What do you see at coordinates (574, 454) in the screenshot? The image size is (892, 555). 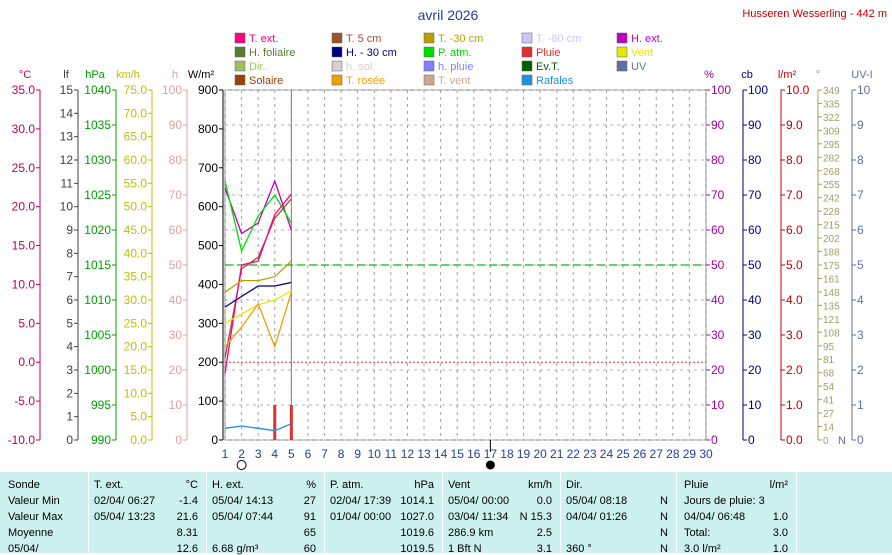 I see `day-tick-label: 22` at bounding box center [574, 454].